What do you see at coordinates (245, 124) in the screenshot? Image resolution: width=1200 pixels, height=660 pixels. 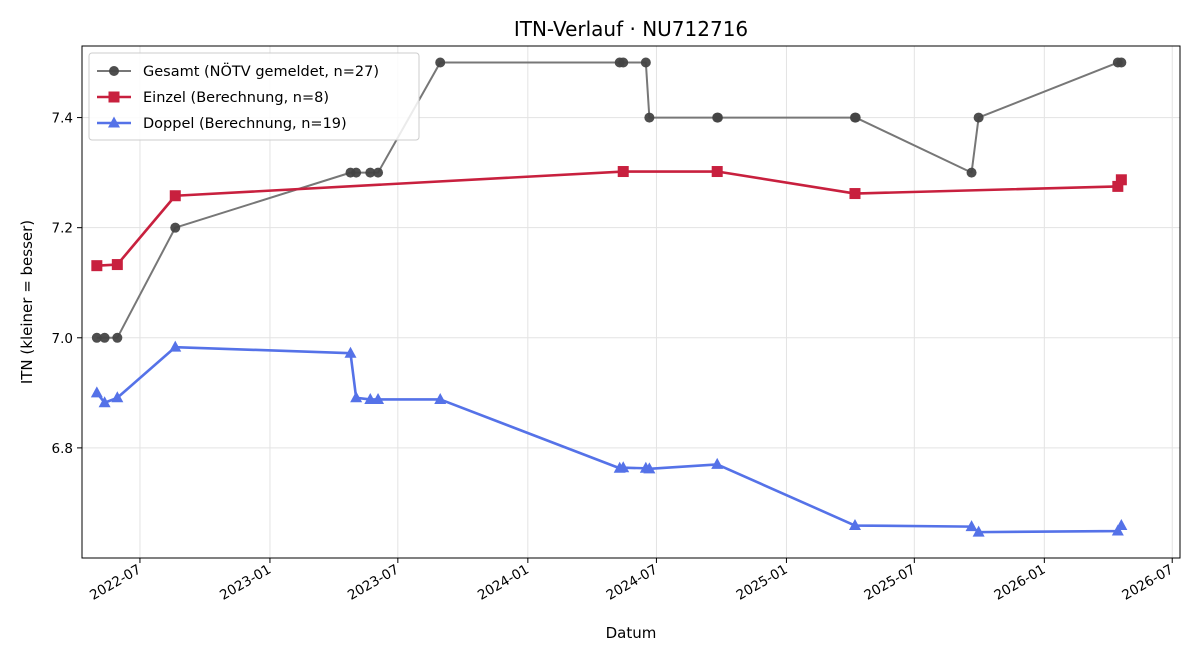 I see `legend-label: Doppel (Berechnung, n=19)` at bounding box center [245, 124].